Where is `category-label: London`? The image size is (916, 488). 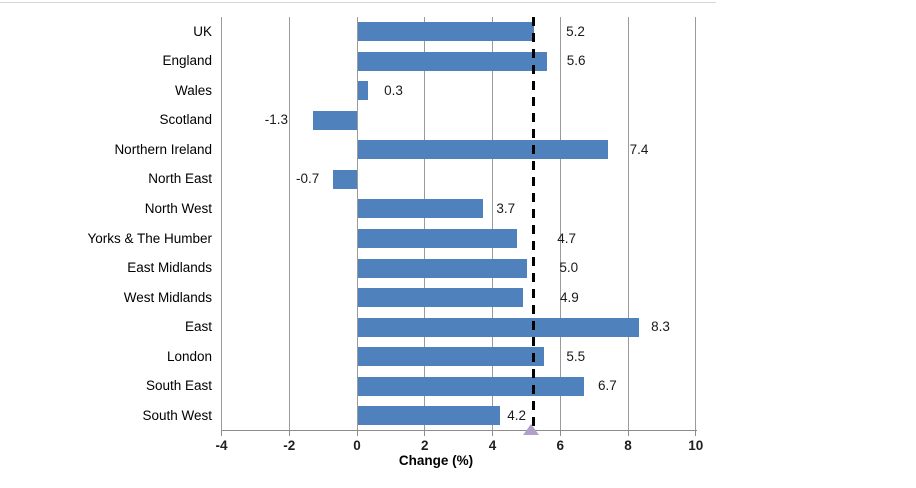 category-label: London is located at coordinates (189, 356).